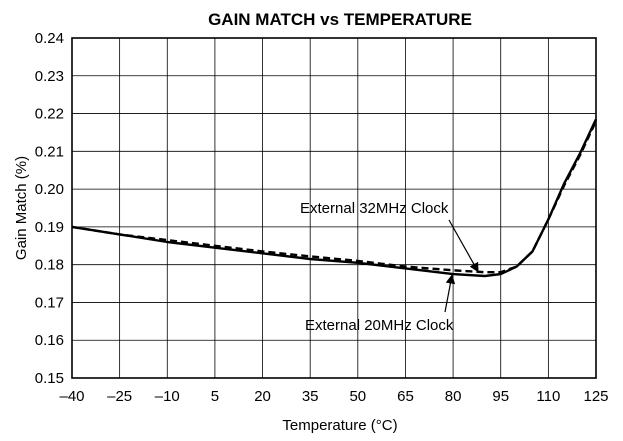 This screenshot has width=623, height=441. What do you see at coordinates (339, 425) in the screenshot?
I see `x-axis-label: Temperature (°C)` at bounding box center [339, 425].